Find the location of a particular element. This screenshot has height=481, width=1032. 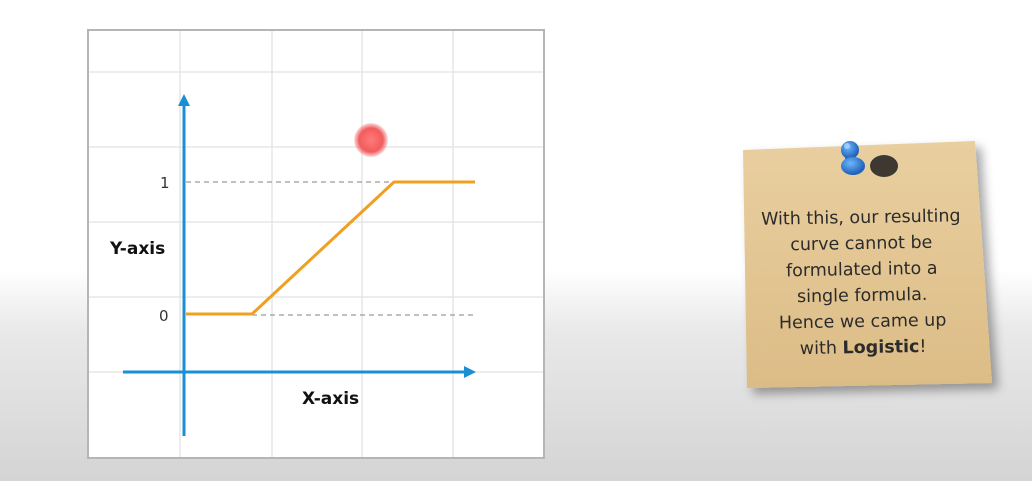

red-dot-marker is located at coordinates (371, 140).